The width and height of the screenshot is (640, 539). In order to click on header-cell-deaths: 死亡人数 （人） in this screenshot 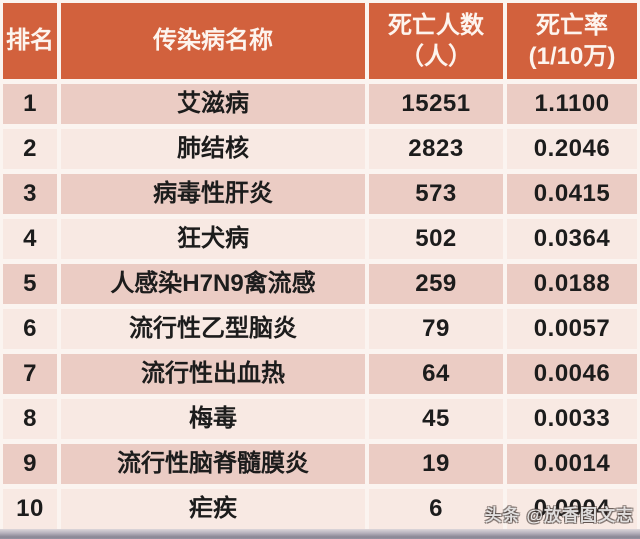, I will do `click(436, 41)`.